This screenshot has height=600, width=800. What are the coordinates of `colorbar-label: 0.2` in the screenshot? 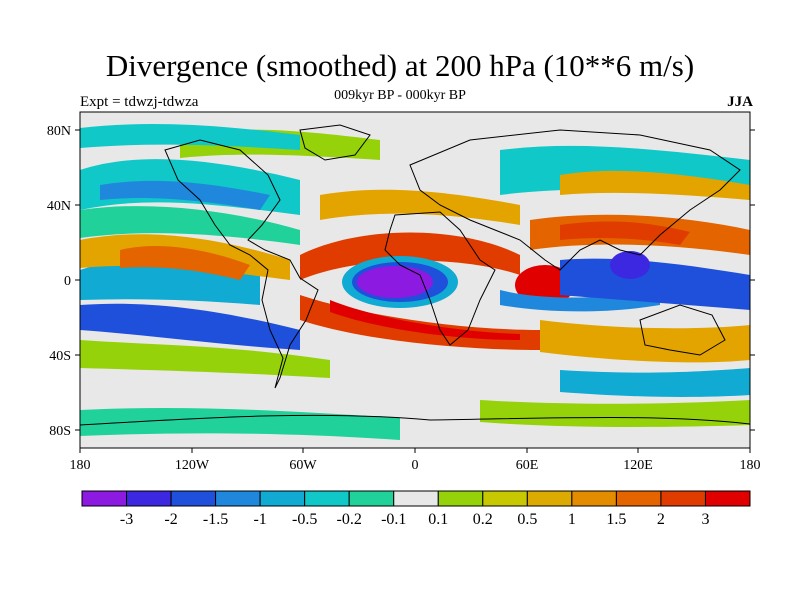 It's located at (483, 519).